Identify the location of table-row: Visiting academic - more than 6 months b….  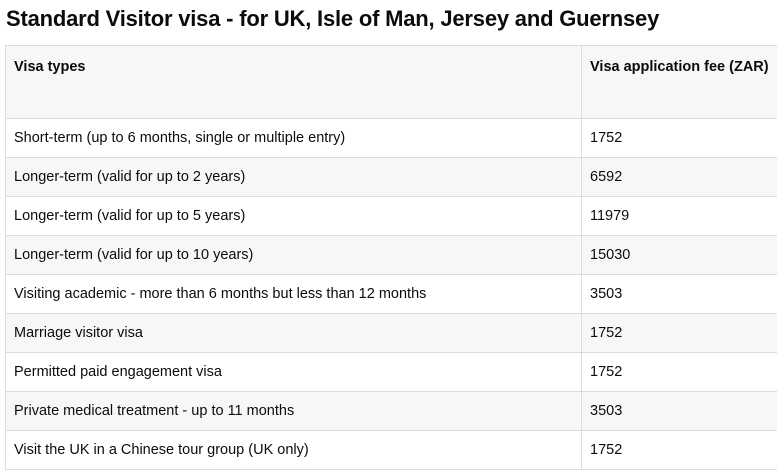
(391, 294).